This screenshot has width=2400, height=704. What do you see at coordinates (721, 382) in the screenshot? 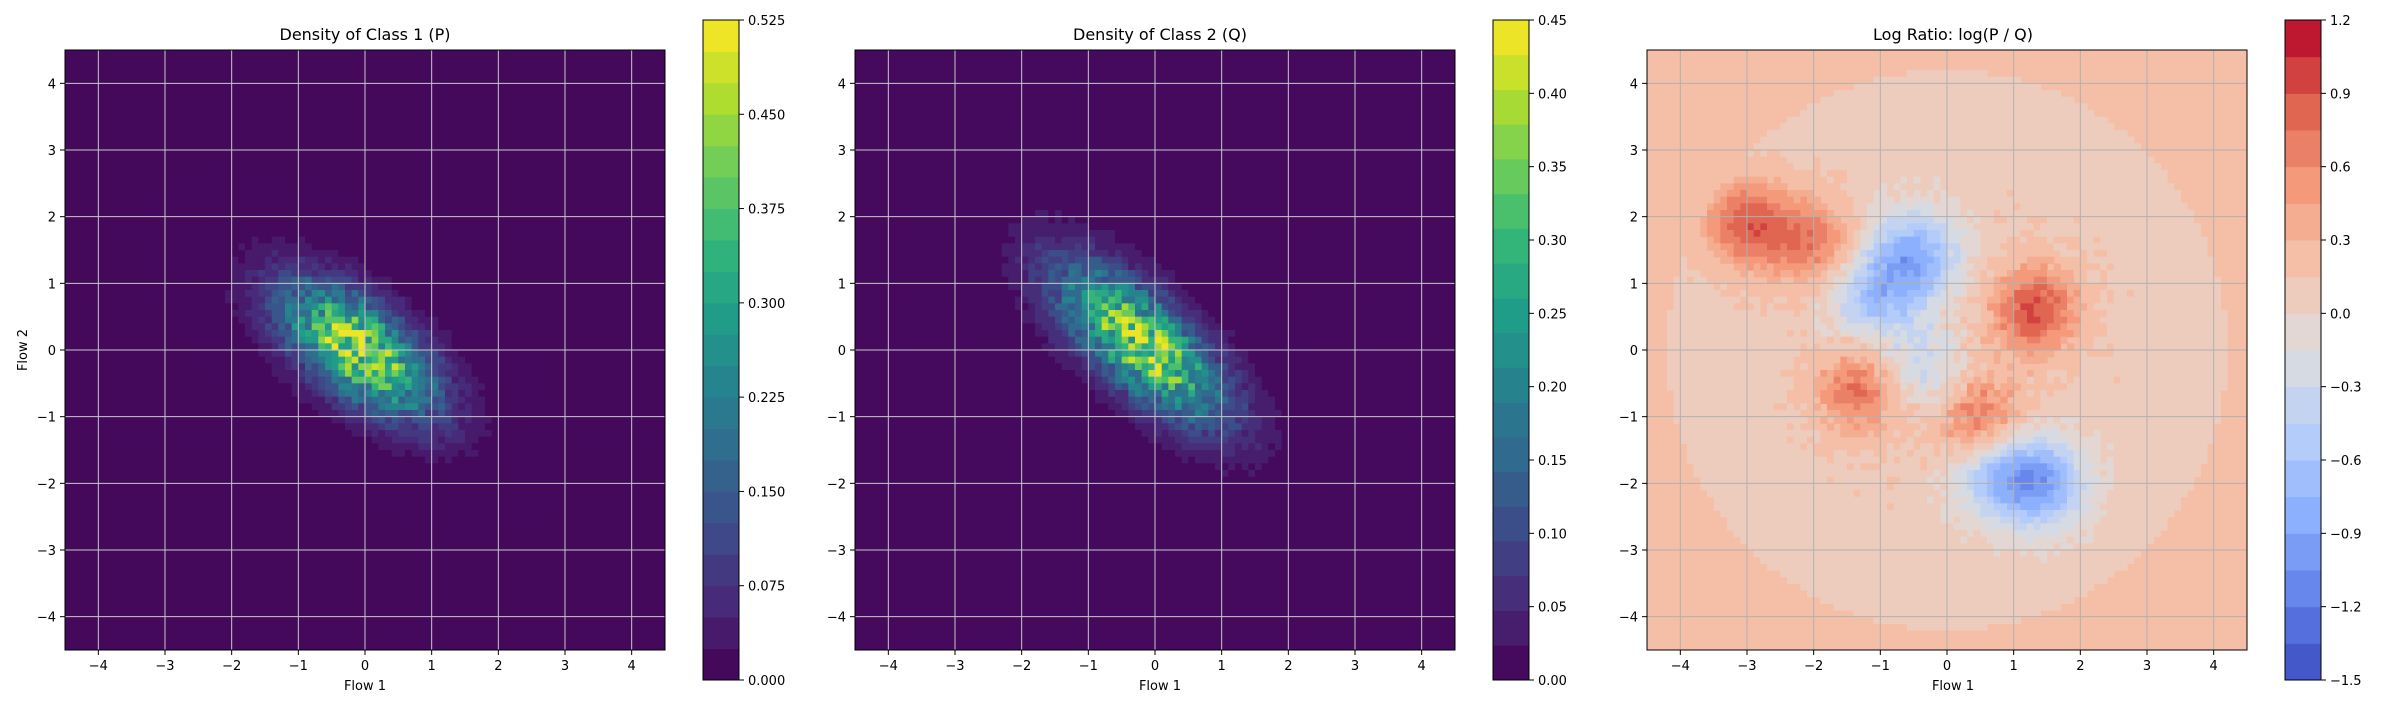
I see `colorbar-band` at bounding box center [721, 382].